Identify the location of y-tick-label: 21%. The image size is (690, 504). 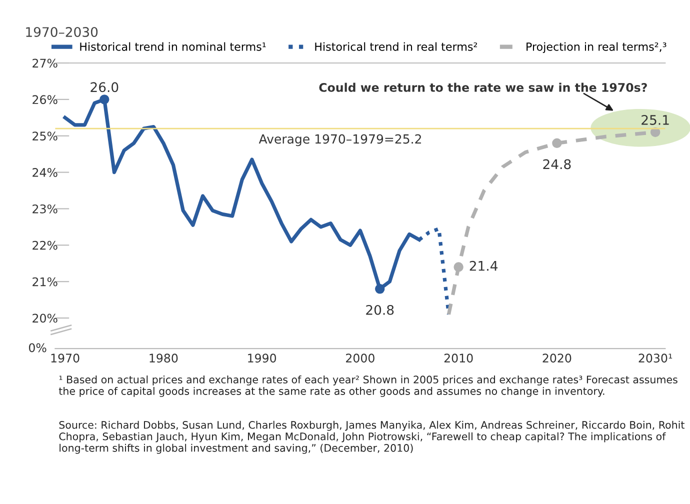
(45, 281).